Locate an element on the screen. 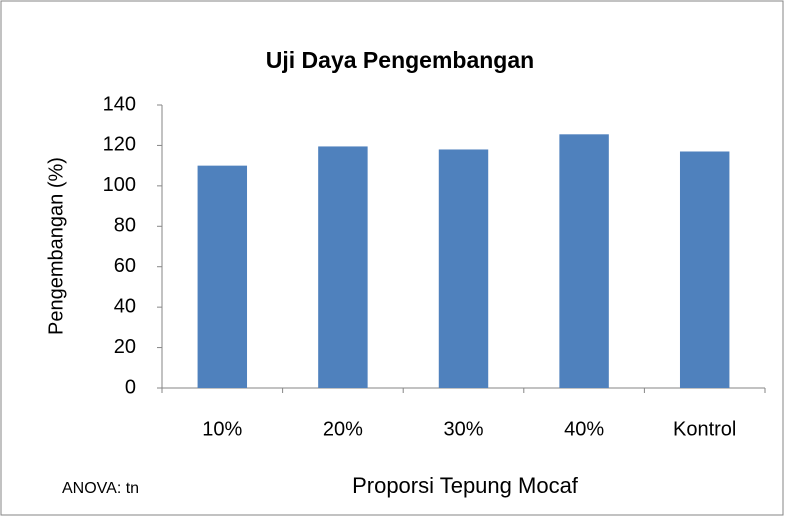 The image size is (785, 517). y-tick-label: 40 is located at coordinates (125, 306).